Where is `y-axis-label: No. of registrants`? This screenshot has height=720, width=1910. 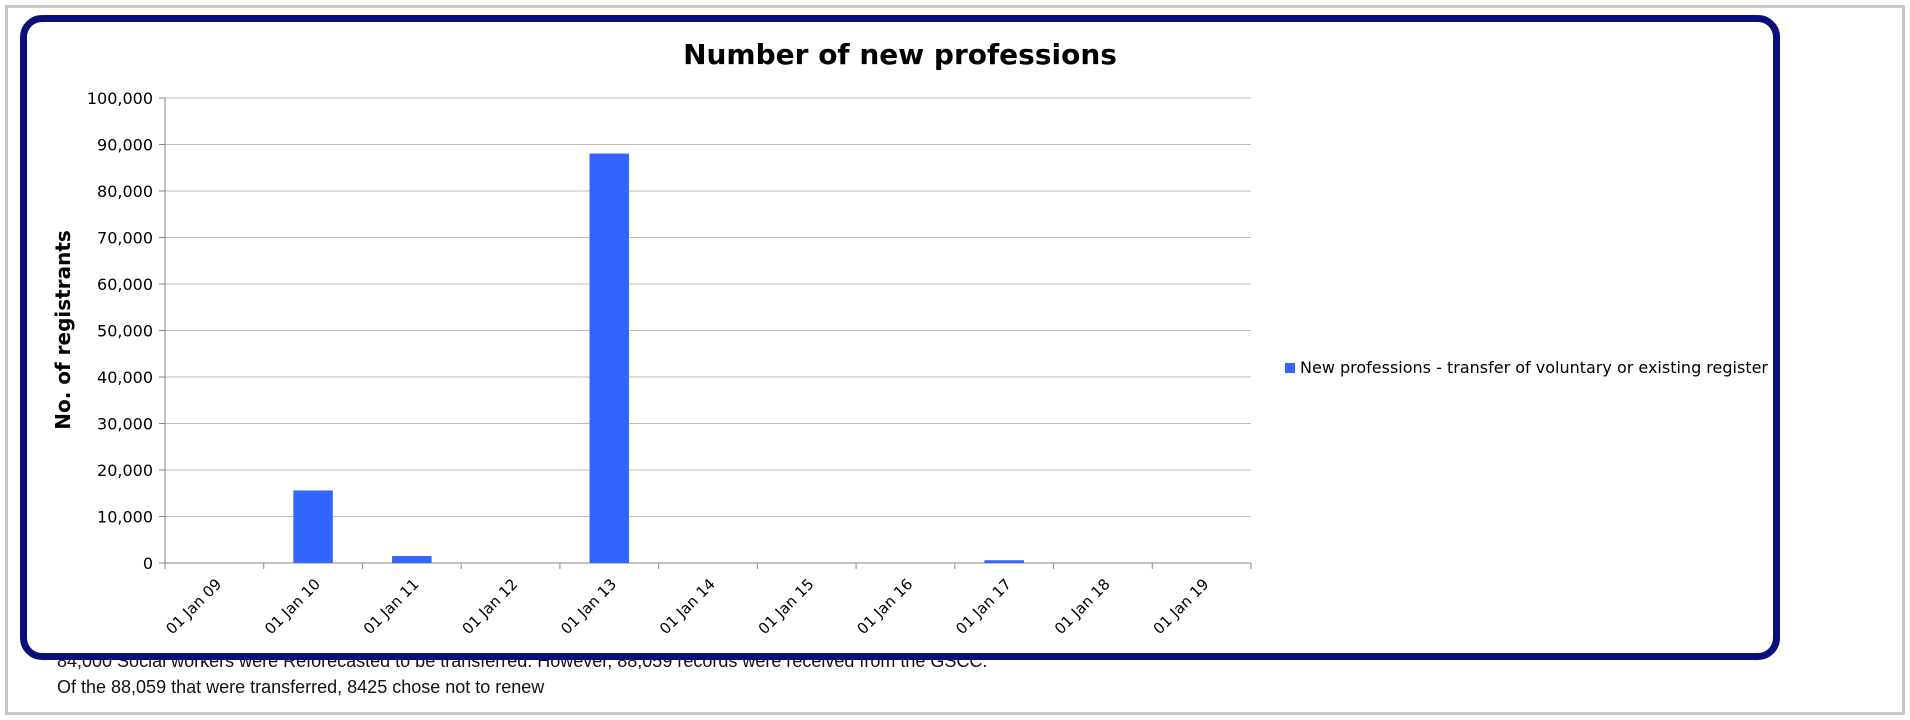 y-axis-label: No. of registrants is located at coordinates (63, 330).